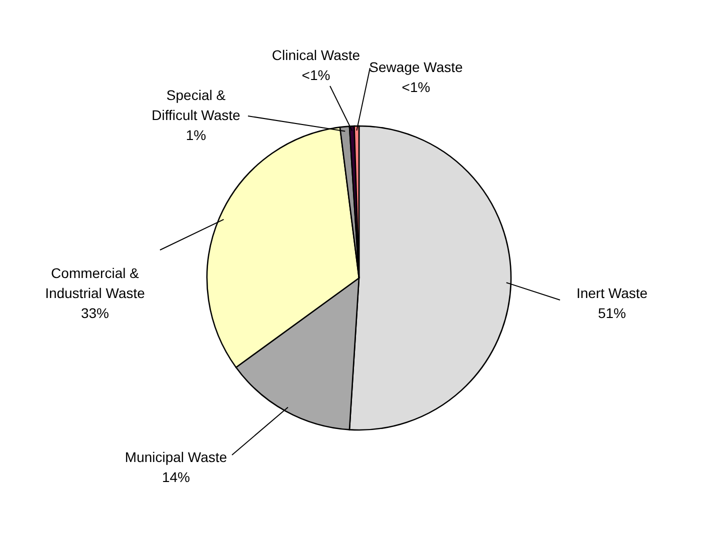  I want to click on slice-label: Clinical Waste, so click(316, 55).